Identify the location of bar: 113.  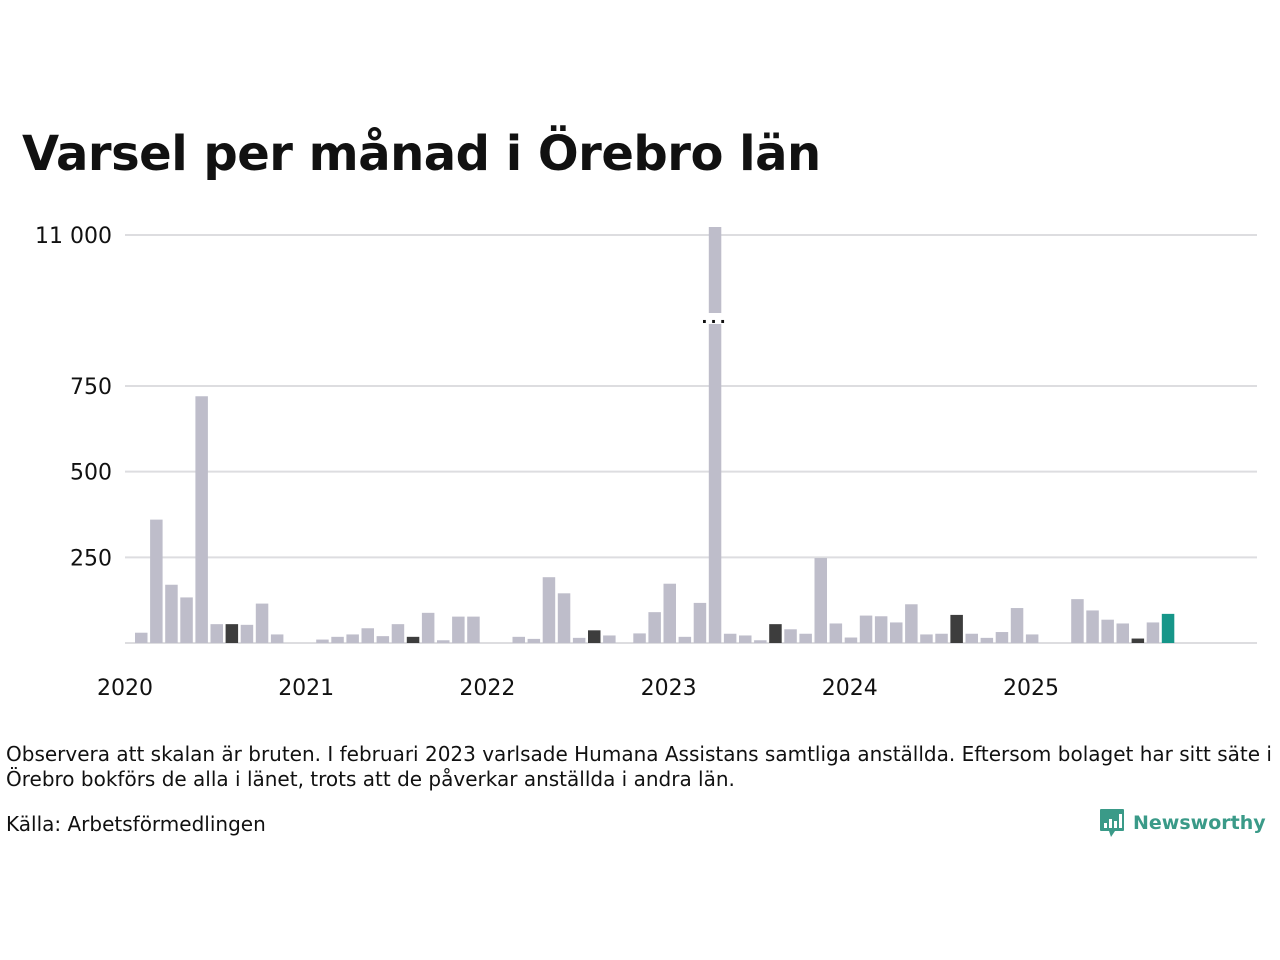
(911, 623).